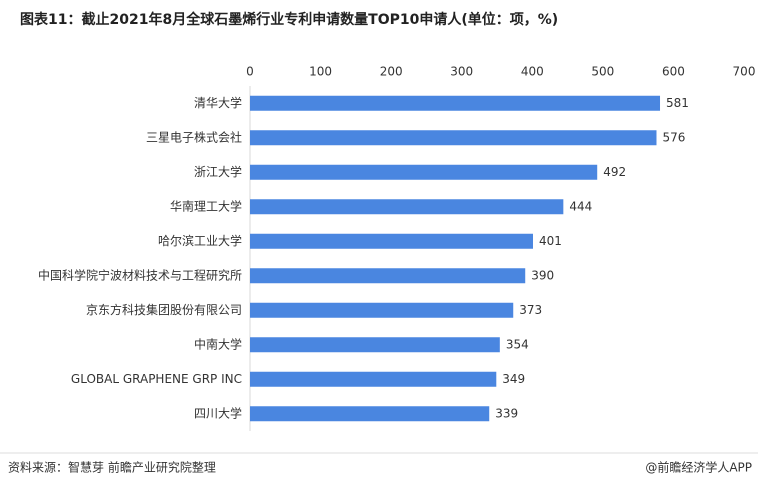 Image resolution: width=758 pixels, height=487 pixels. What do you see at coordinates (550, 241) in the screenshot?
I see `value-label: 401` at bounding box center [550, 241].